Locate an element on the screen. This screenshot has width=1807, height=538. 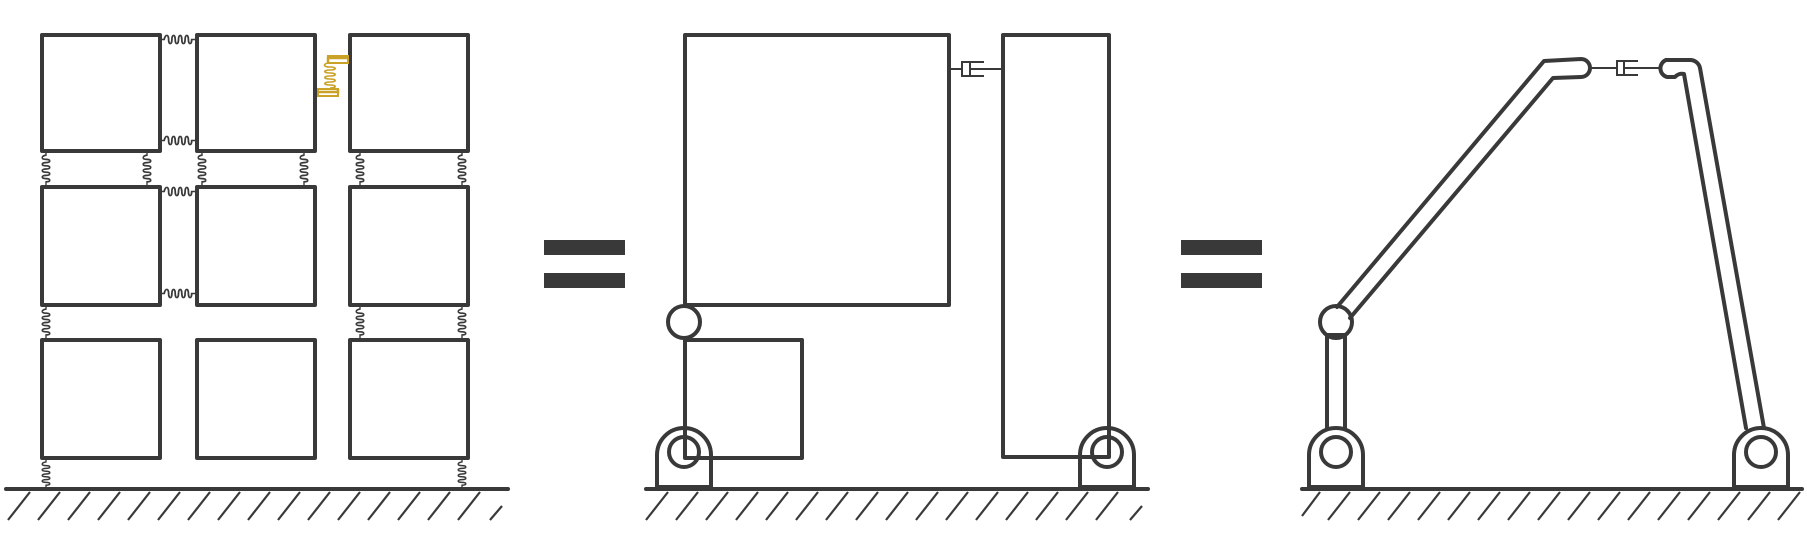
right-arm-segment is located at coordinates (1712, 244).